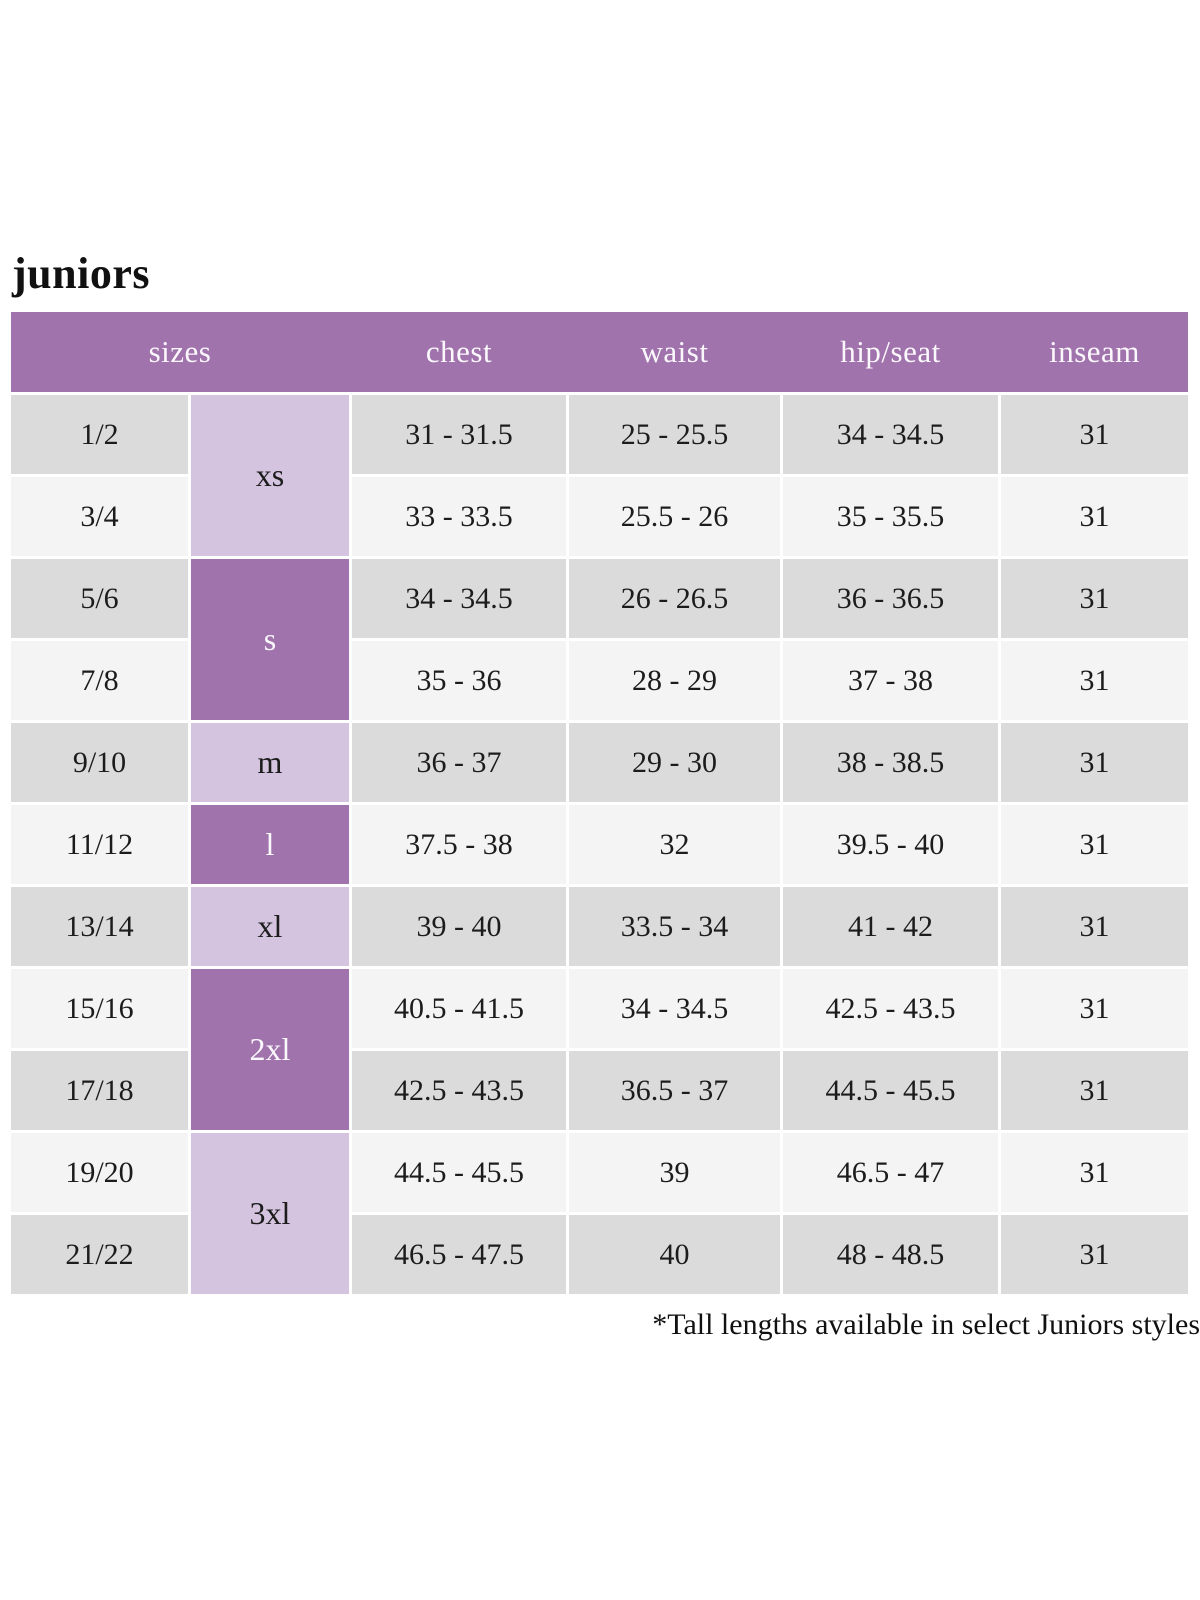 The width and height of the screenshot is (1200, 1600). What do you see at coordinates (890, 351) in the screenshot?
I see `column-header-hip-seat: hip/seat` at bounding box center [890, 351].